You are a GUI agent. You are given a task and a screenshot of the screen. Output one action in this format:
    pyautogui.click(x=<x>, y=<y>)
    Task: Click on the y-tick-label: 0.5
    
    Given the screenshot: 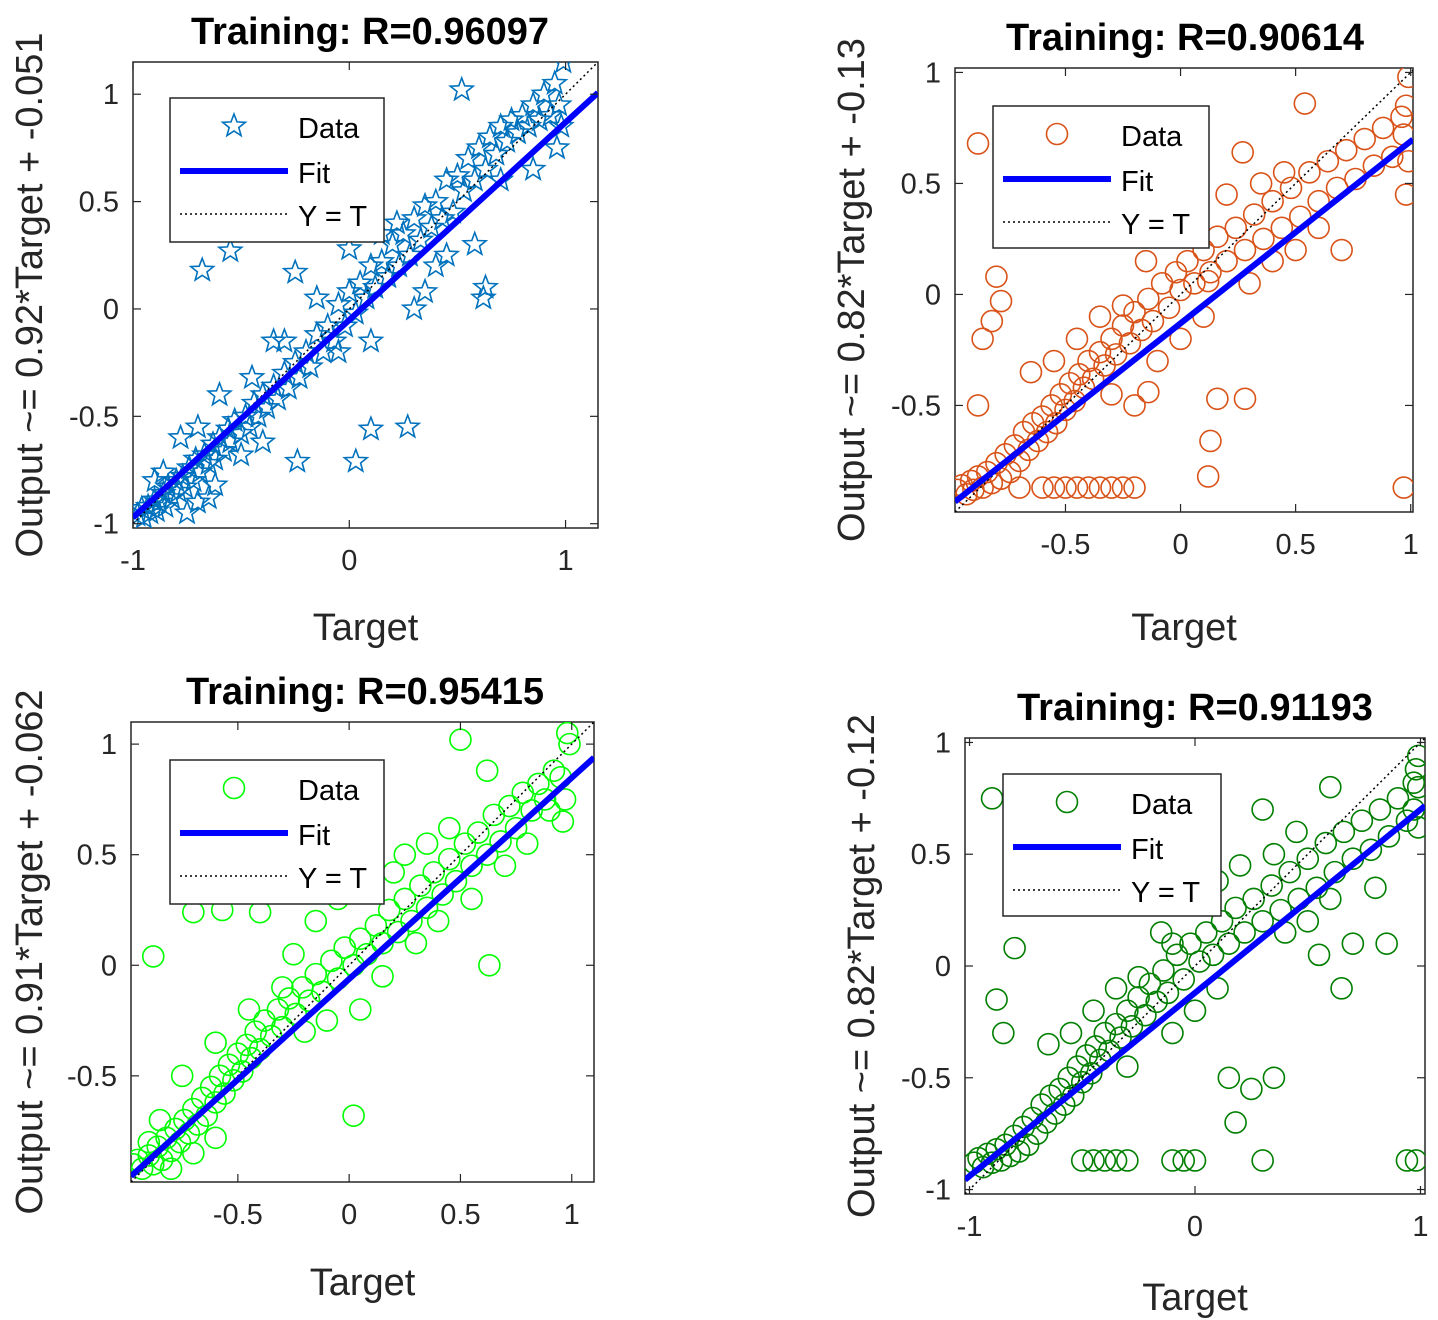 What is the action you would take?
    pyautogui.click(x=931, y=855)
    